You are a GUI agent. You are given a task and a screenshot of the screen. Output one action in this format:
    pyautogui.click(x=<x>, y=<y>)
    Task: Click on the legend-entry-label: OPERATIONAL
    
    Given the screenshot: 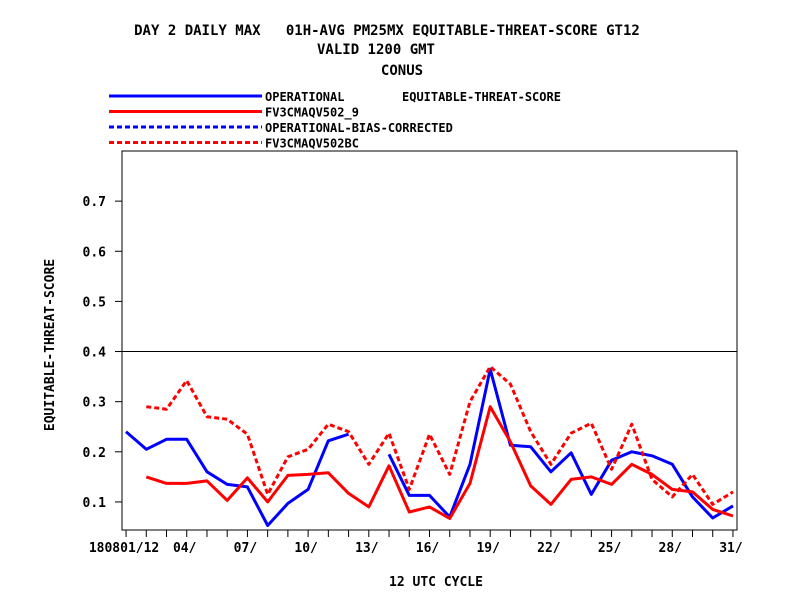 What is the action you would take?
    pyautogui.click(x=304, y=97)
    